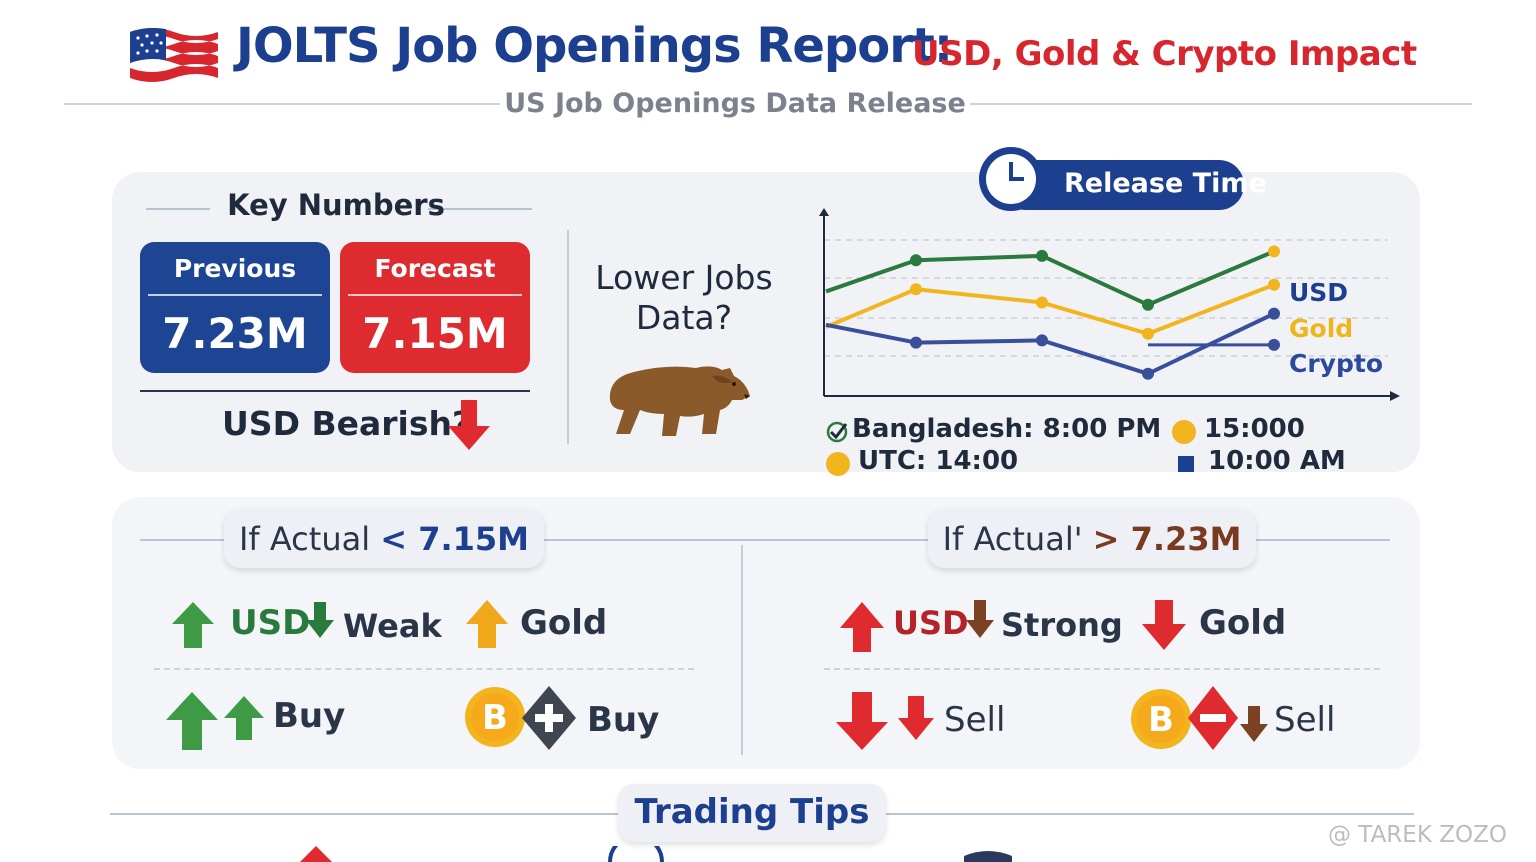 Image resolution: width=1536 pixels, height=862 pixels. I want to click on previous-label: Previous, so click(235, 269).